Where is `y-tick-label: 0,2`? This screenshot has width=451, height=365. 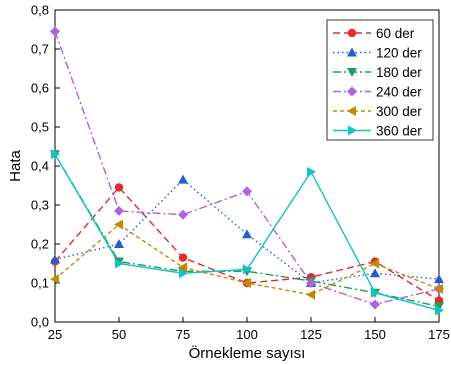
y-tick-label: 0,2 is located at coordinates (40, 244).